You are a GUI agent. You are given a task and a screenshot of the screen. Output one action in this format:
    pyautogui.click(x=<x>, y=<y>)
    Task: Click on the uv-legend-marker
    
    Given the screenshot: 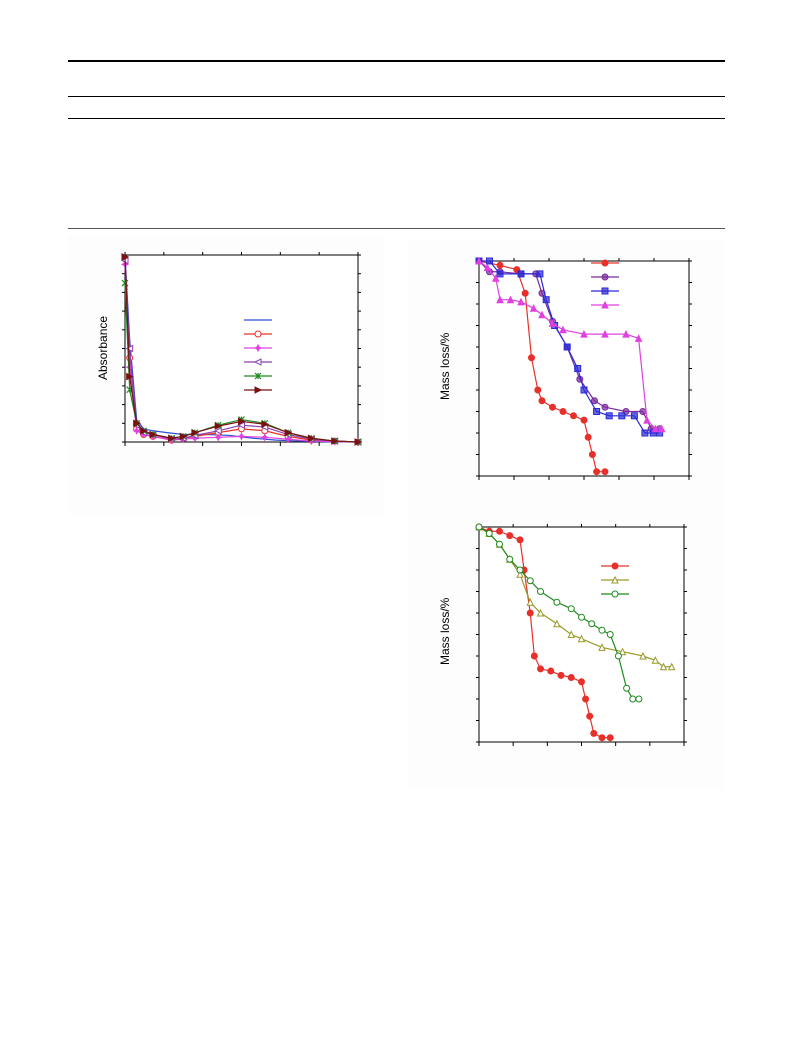 What is the action you would take?
    pyautogui.click(x=258, y=334)
    